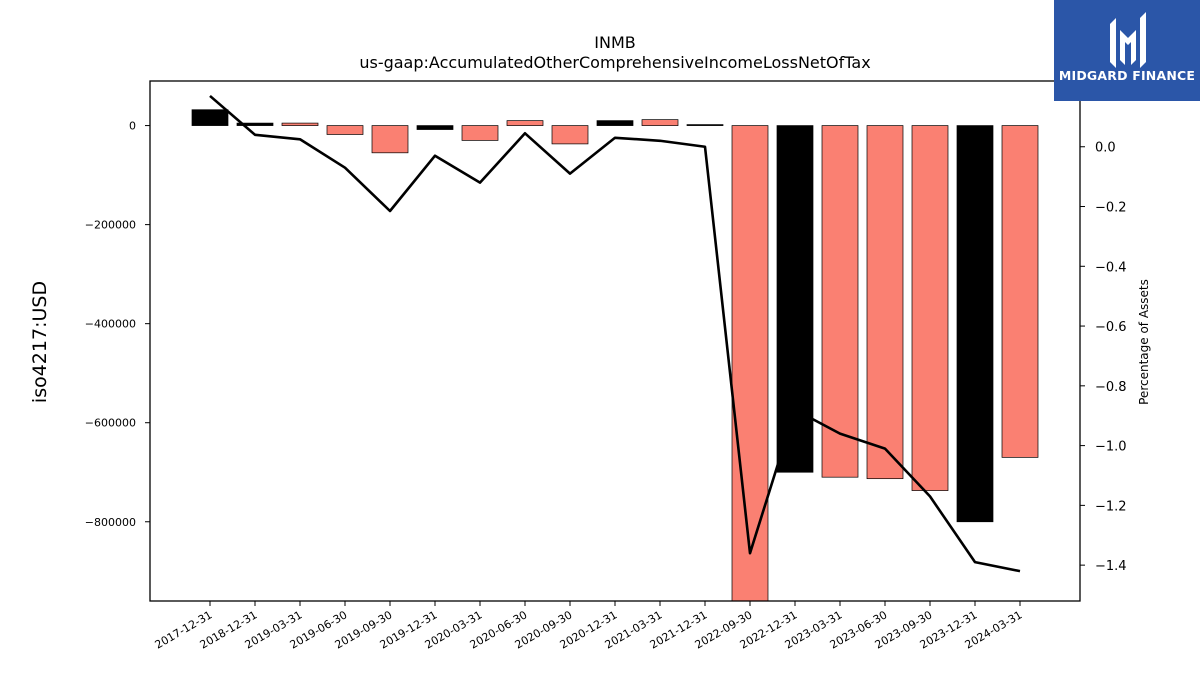  Describe the element at coordinates (40, 342) in the screenshot. I see `y-axis-label: iso4217:USD` at that location.